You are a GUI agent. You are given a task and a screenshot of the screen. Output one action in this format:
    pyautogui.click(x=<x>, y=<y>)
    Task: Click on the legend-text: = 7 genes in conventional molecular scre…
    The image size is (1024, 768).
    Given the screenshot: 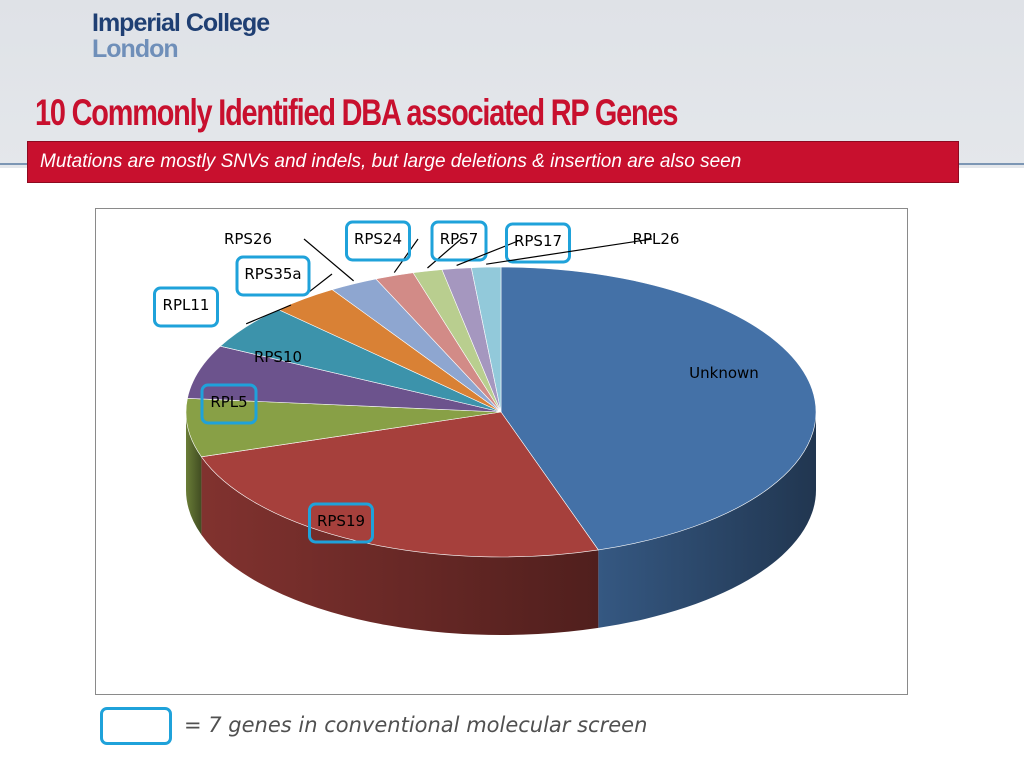 What is the action you would take?
    pyautogui.click(x=416, y=725)
    